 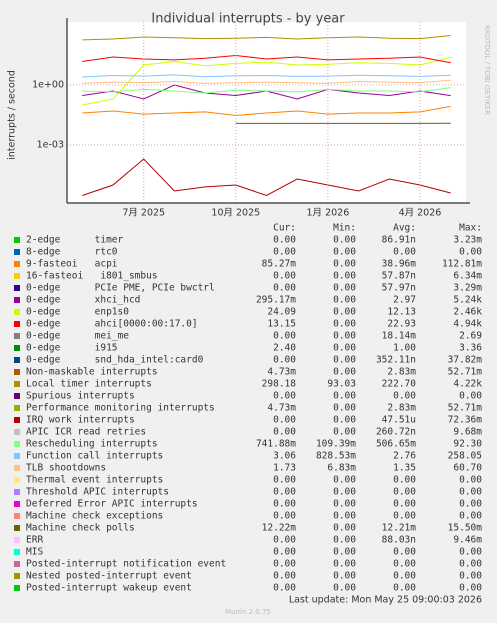 I want to click on legend-label: 0-edge PCIe PME, PCIe bwctrl, so click(x=120, y=288).